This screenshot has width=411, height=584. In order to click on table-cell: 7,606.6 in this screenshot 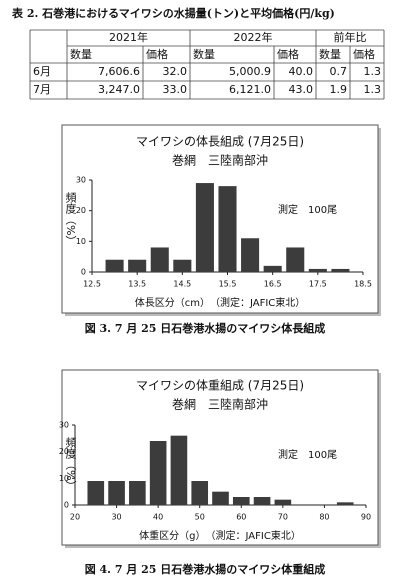, I will do `click(119, 71)`.